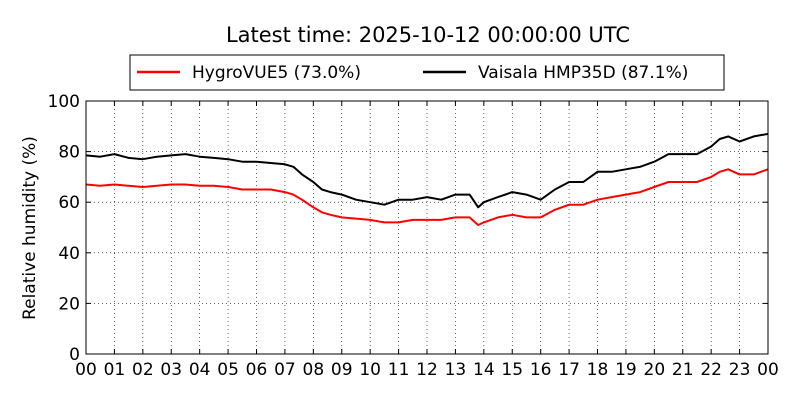 Image resolution: width=800 pixels, height=405 pixels. What do you see at coordinates (69, 153) in the screenshot?
I see `y-tick-label: 80` at bounding box center [69, 153].